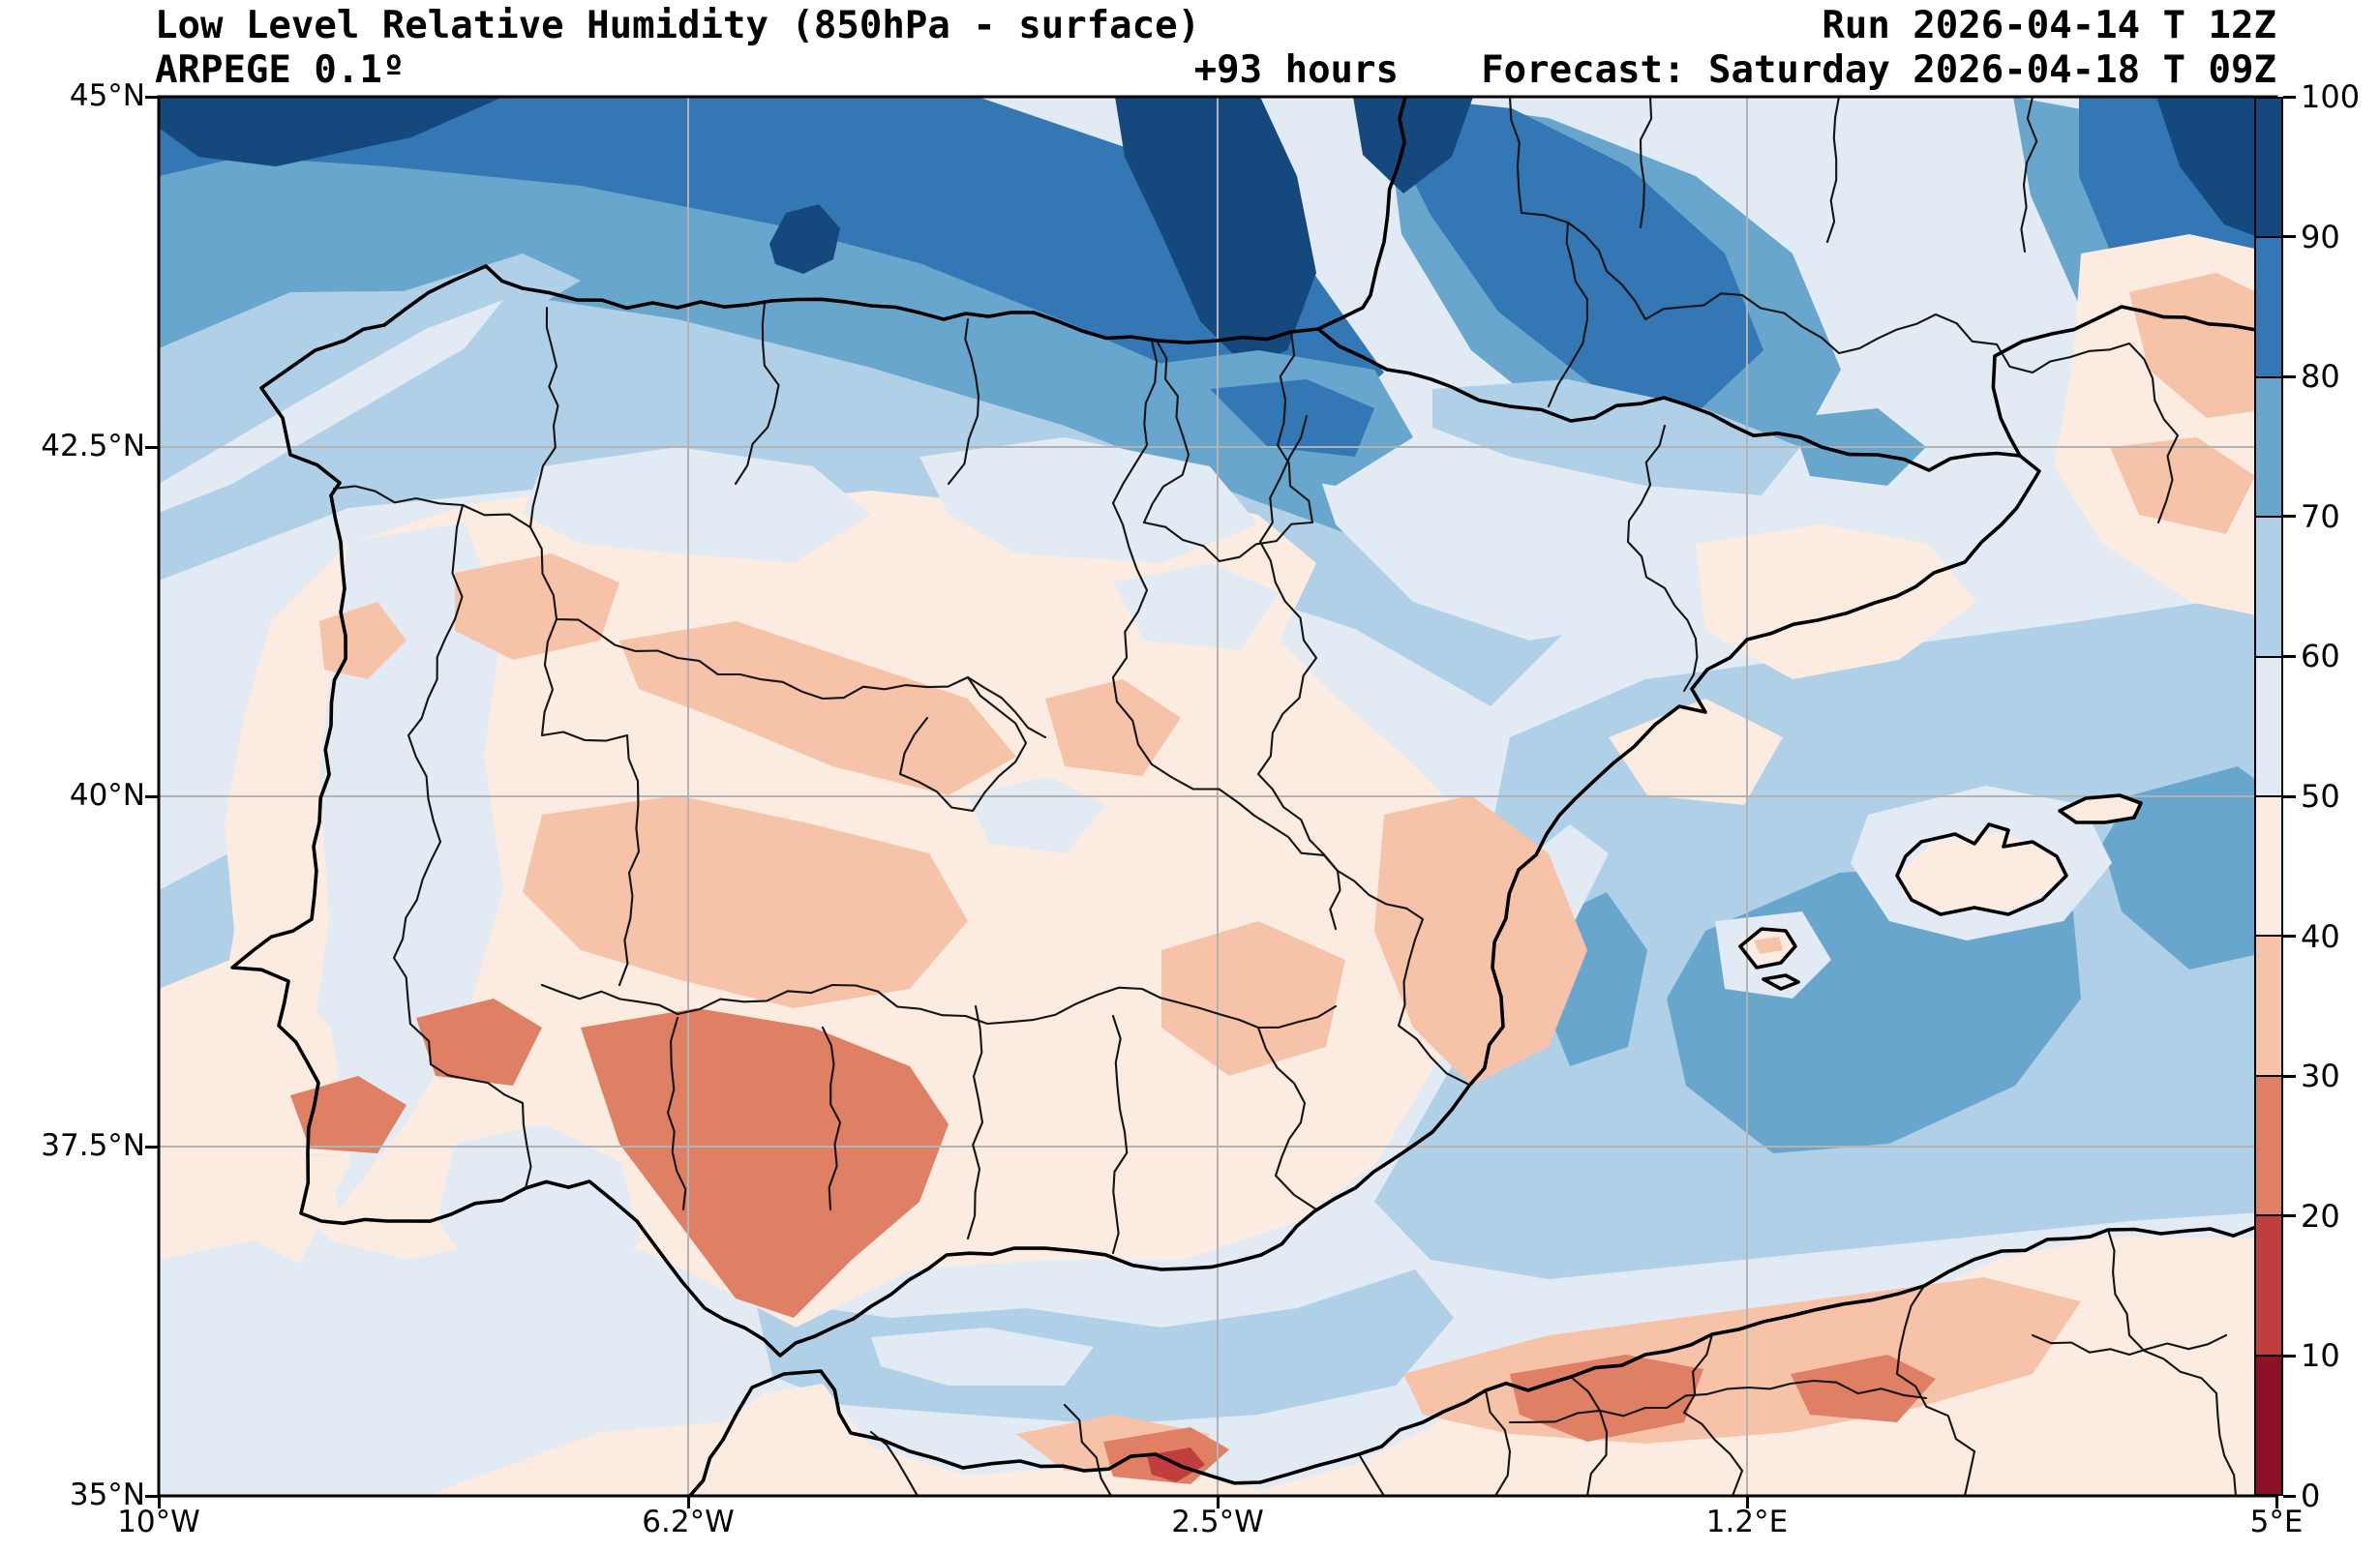 This screenshot has height=1552, width=2380. I want to click on x-tick-label: 6.2°W, so click(688, 1522).